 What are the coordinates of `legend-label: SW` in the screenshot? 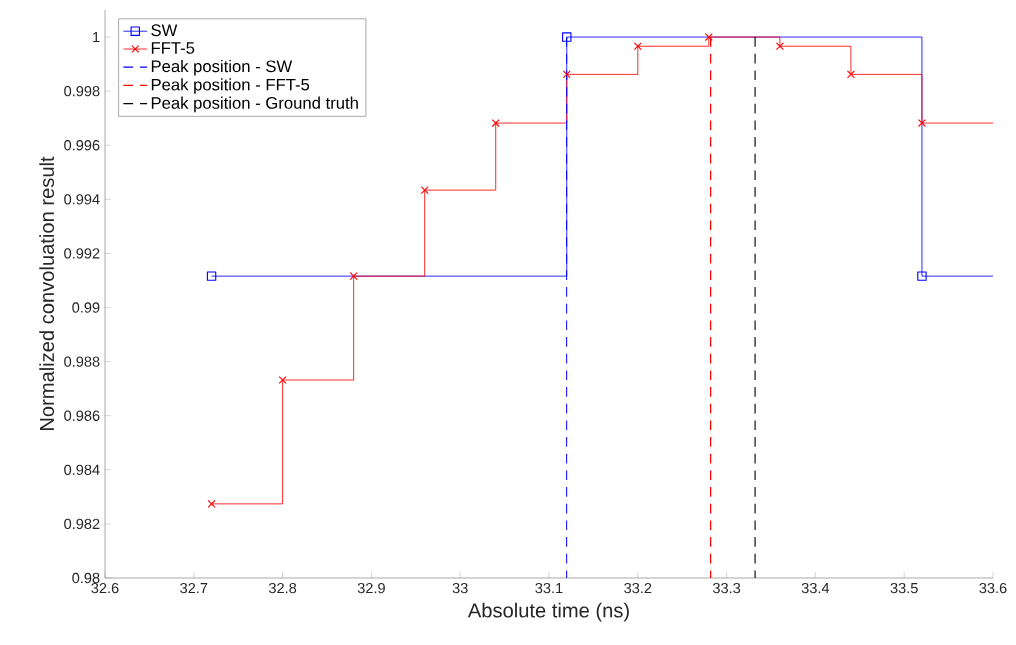 It's located at (164, 30).